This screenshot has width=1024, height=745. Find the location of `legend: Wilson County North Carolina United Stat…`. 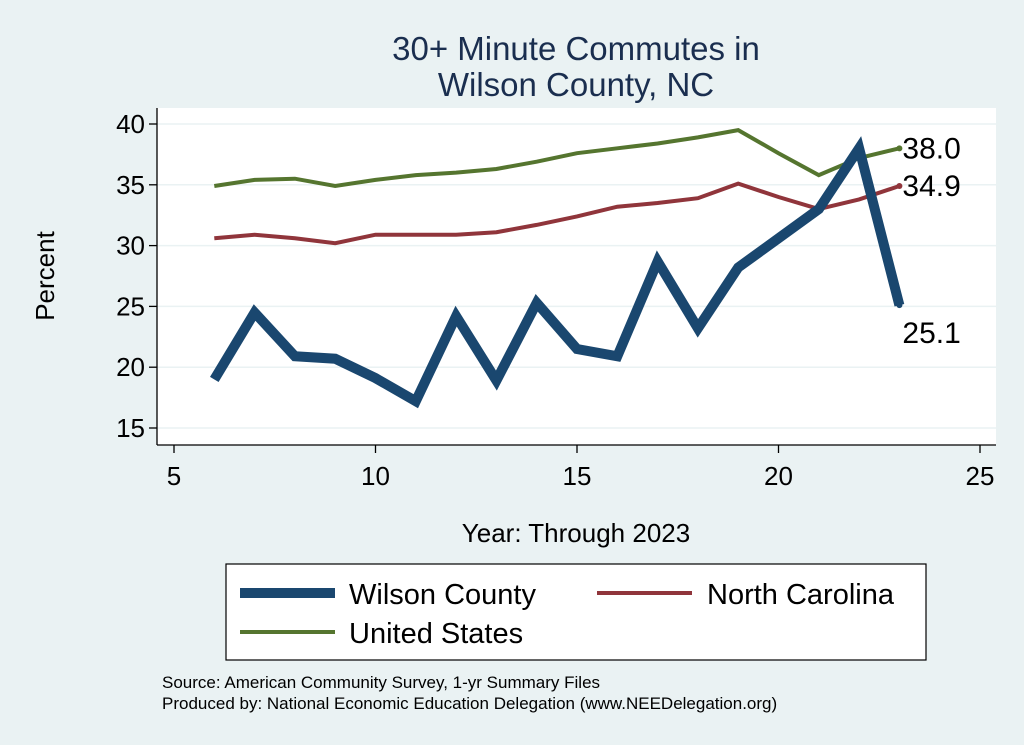

legend: Wilson County North Carolina United Stat… is located at coordinates (576, 612).